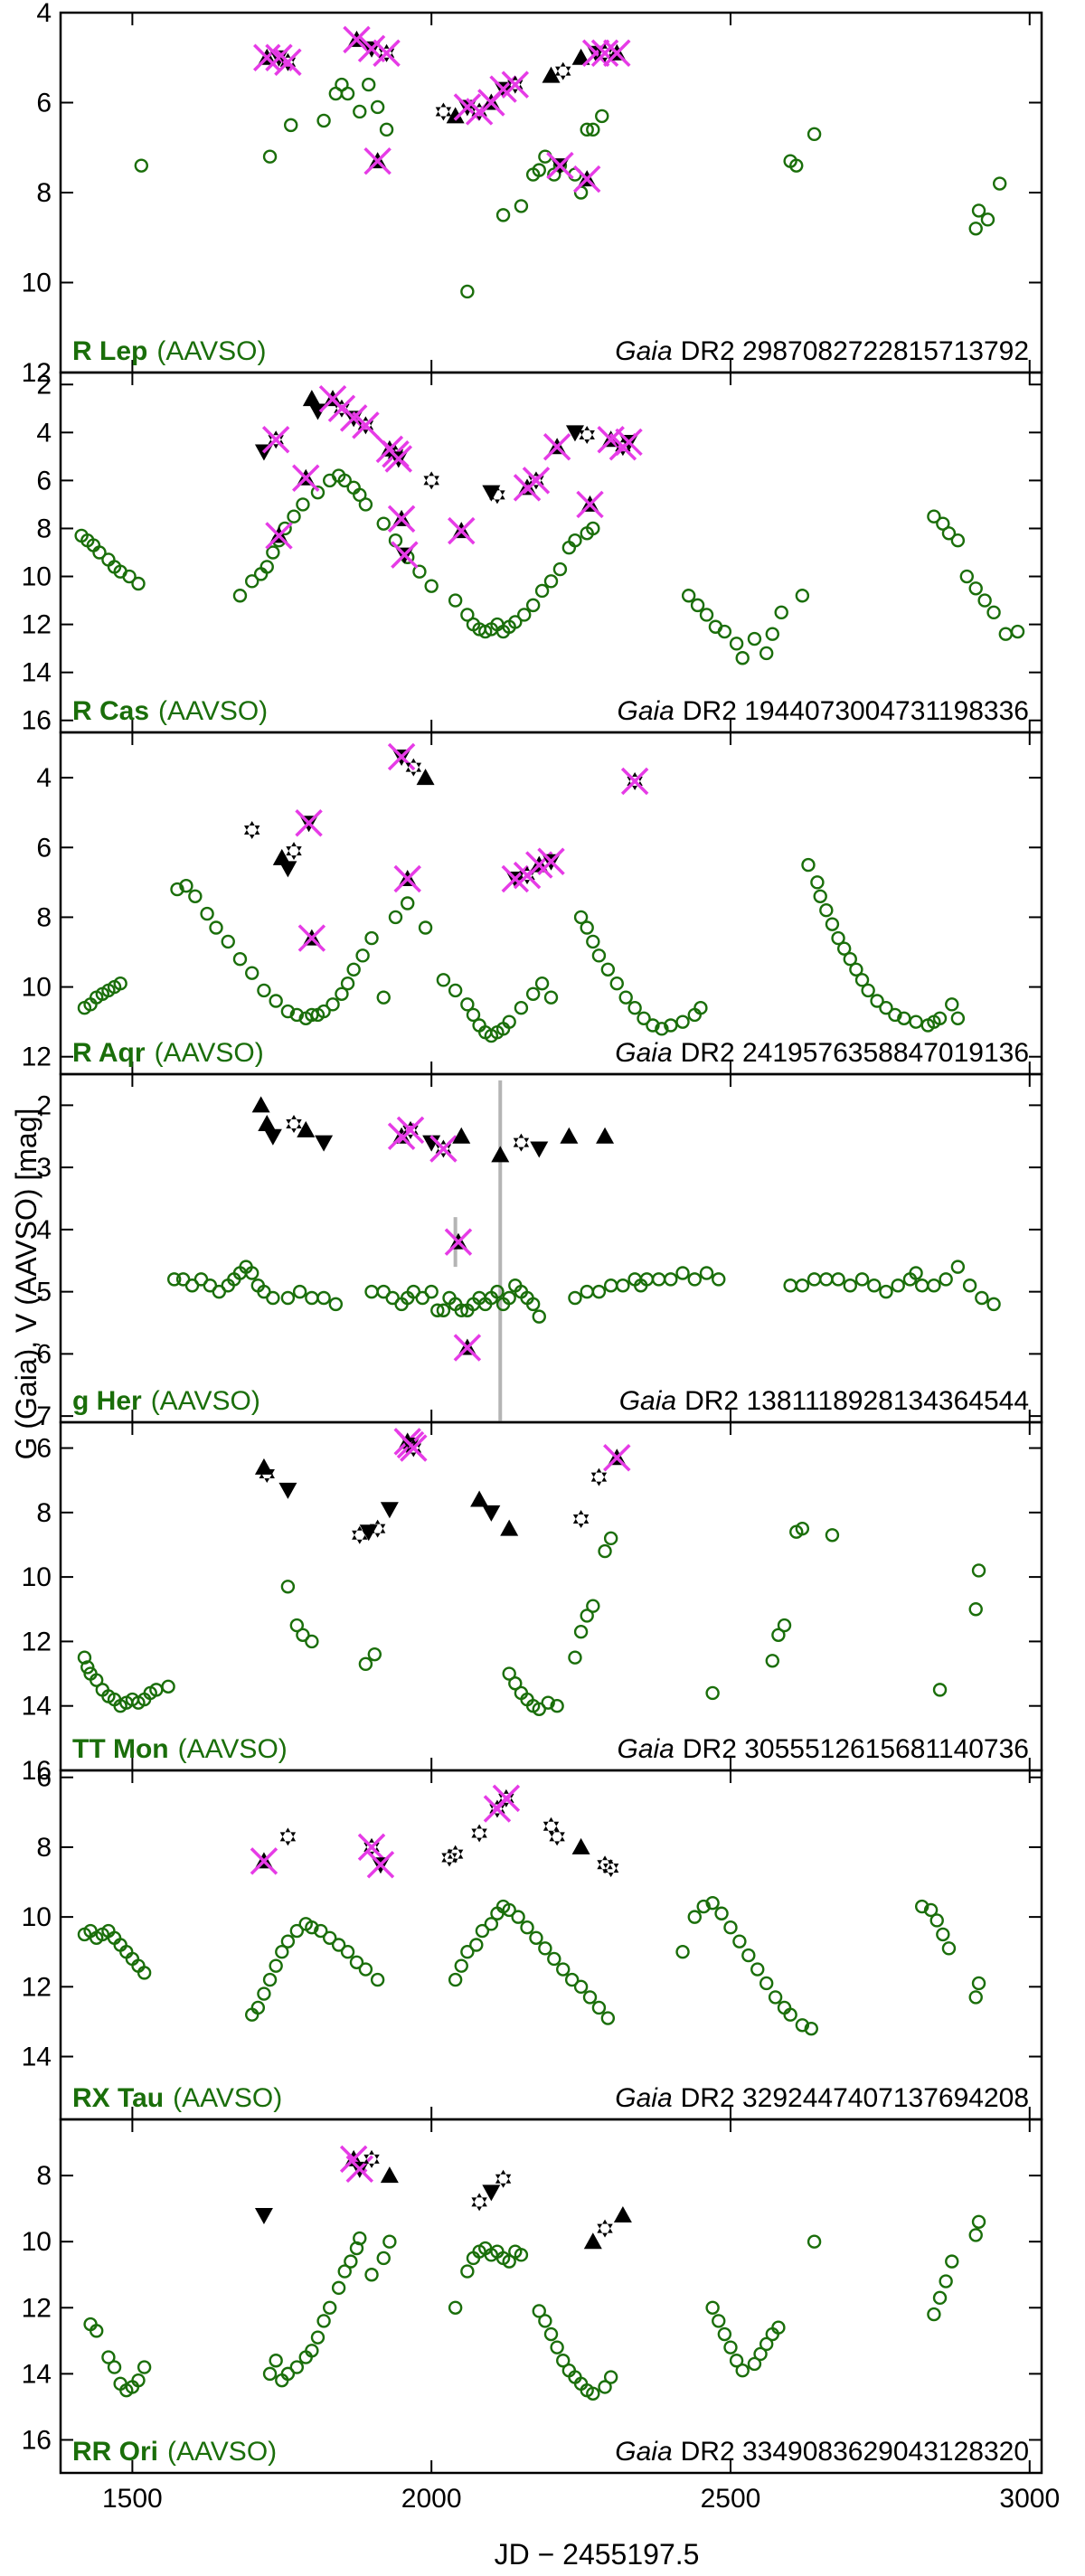 Image resolution: width=1085 pixels, height=2576 pixels. Describe the element at coordinates (115, 2452) in the screenshot. I see `star-name: RR Ori` at that location.